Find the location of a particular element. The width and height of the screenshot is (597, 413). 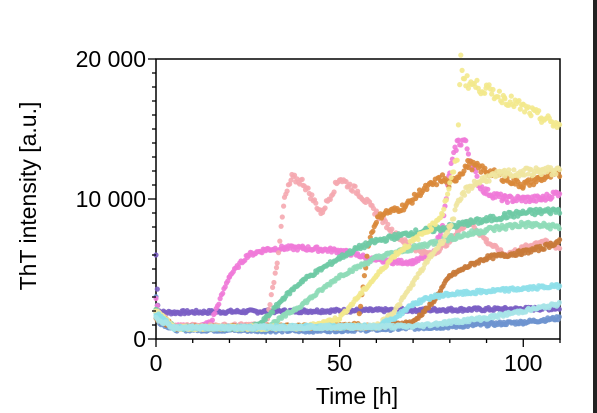

x-tick-label: 100 is located at coordinates (523, 363).